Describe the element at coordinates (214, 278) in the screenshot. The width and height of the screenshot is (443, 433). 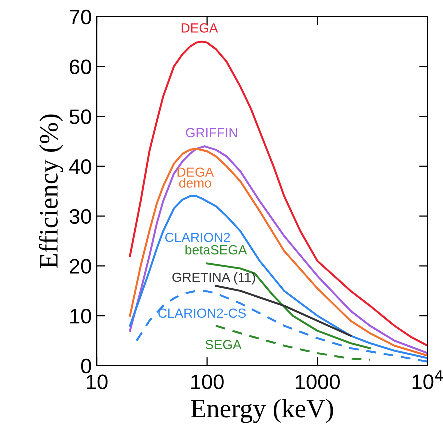
I see `series-label: GRETINA (11)` at that location.